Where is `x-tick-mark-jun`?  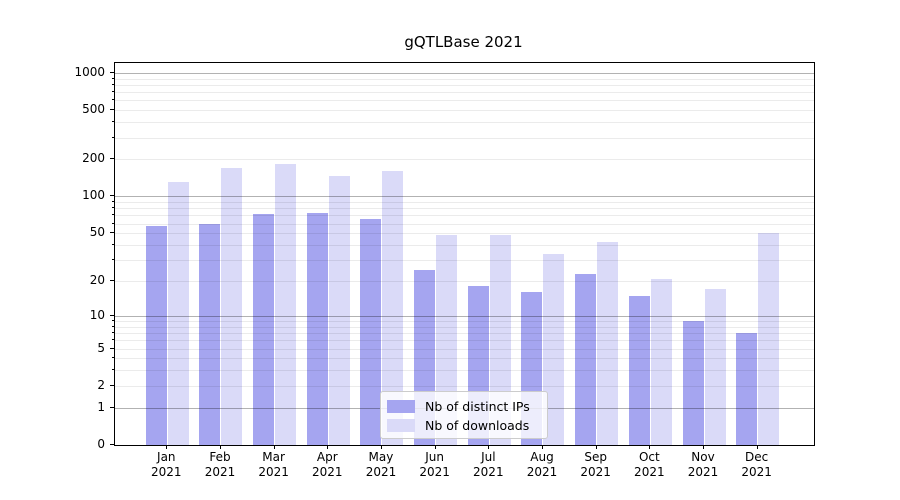 x-tick-mark-jun is located at coordinates (435, 447).